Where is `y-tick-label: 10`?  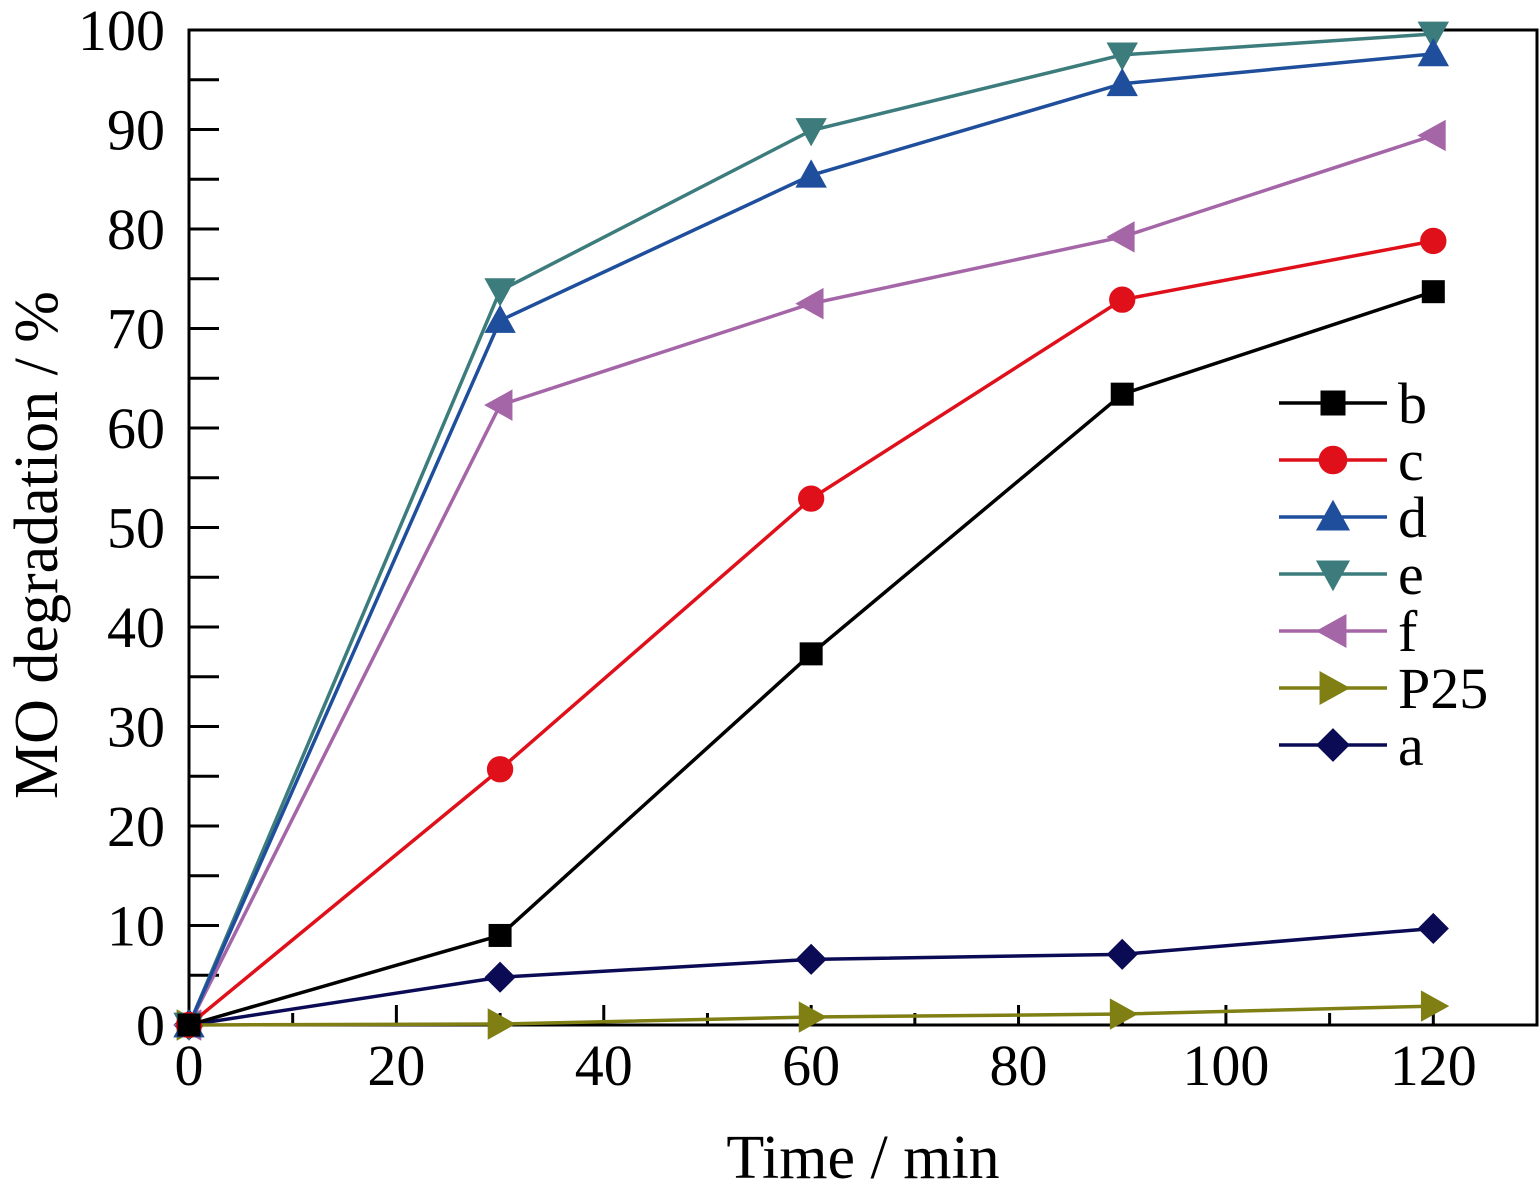 y-tick-label: 10 is located at coordinates (136, 926).